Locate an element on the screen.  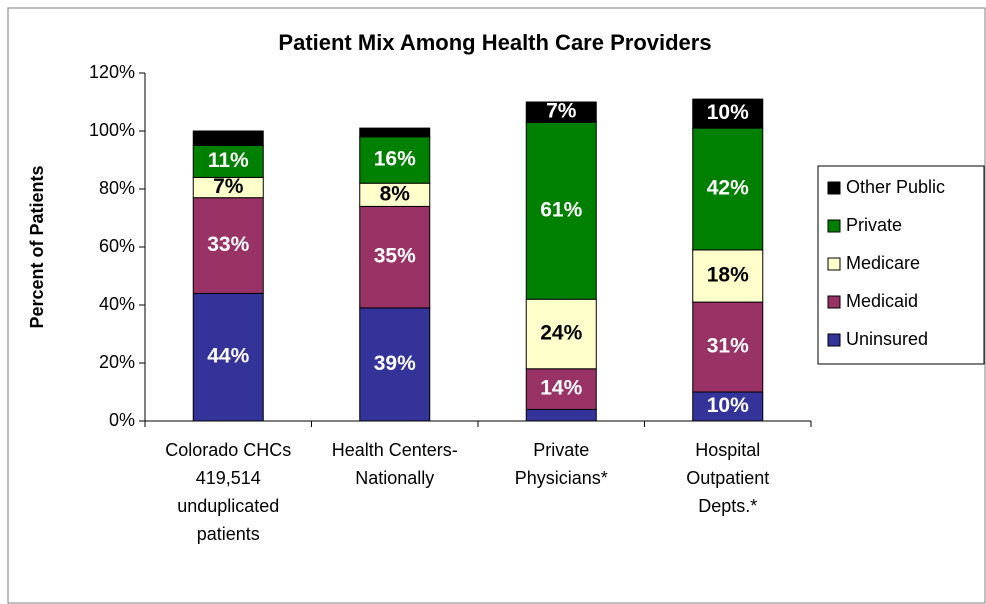
y-tick-label: 0% is located at coordinates (122, 420).